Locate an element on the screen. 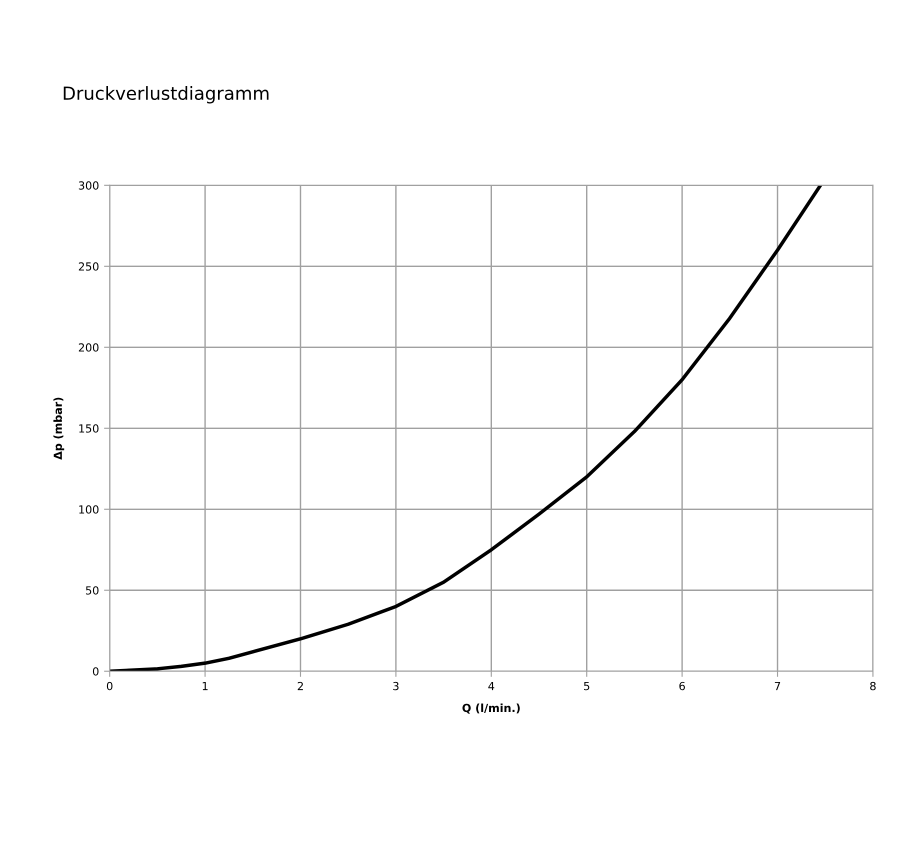 This screenshot has height=854, width=899. y-tick-label: 100 is located at coordinates (89, 509).